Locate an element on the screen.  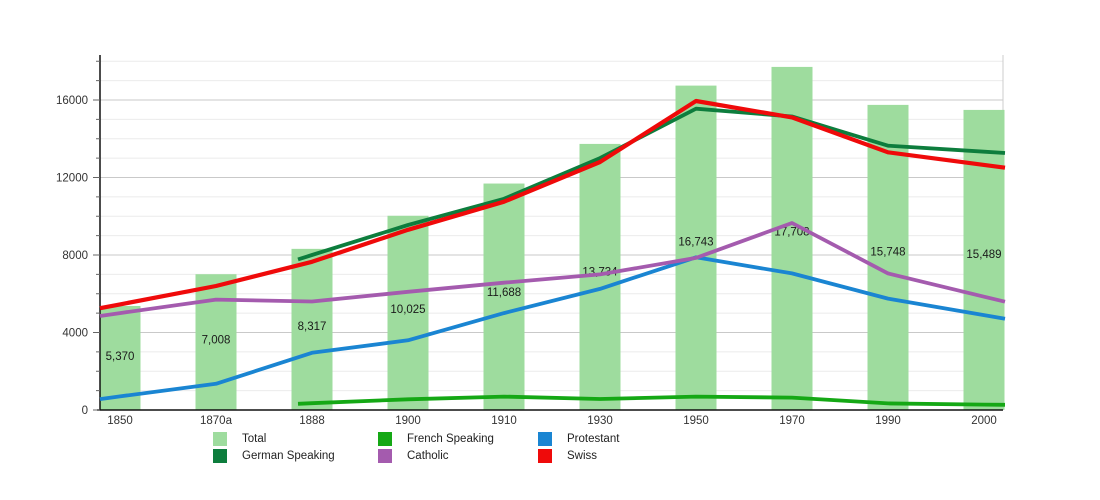
protestant-swatch-icon is located at coordinates (545, 439).